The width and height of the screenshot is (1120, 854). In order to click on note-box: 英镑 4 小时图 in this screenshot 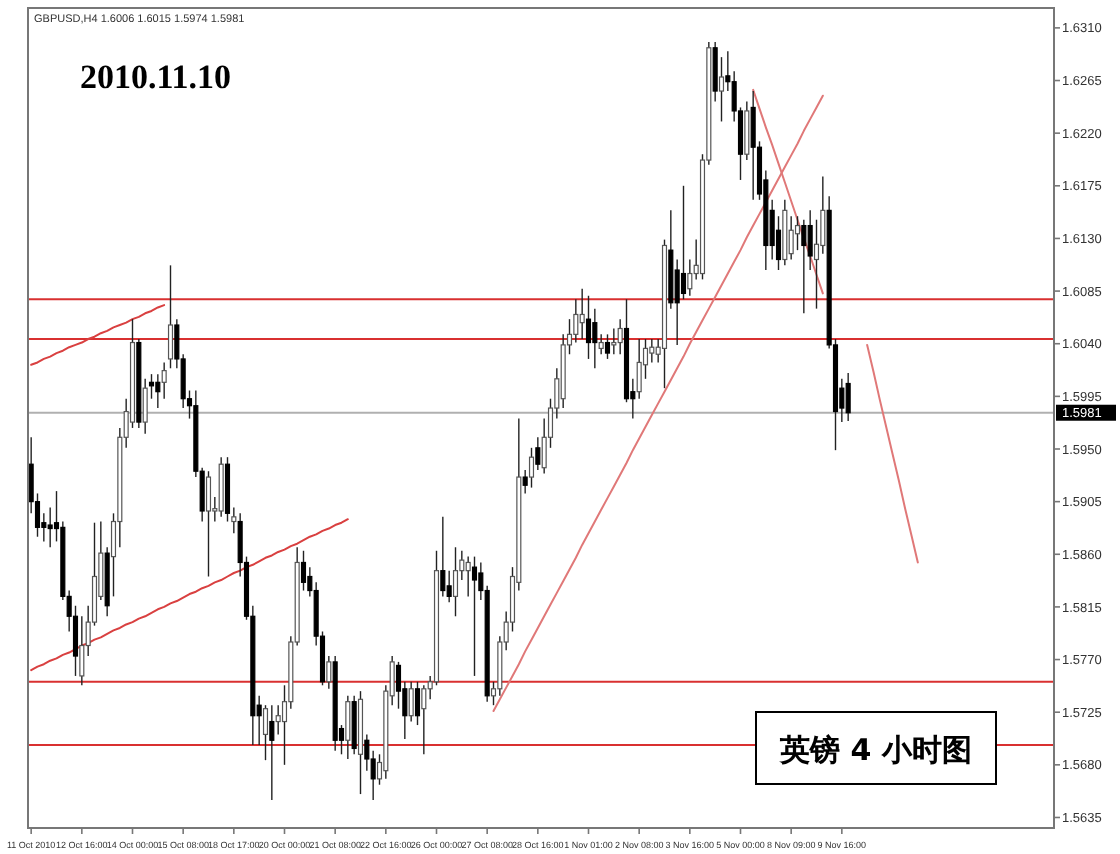, I will do `click(876, 748)`.